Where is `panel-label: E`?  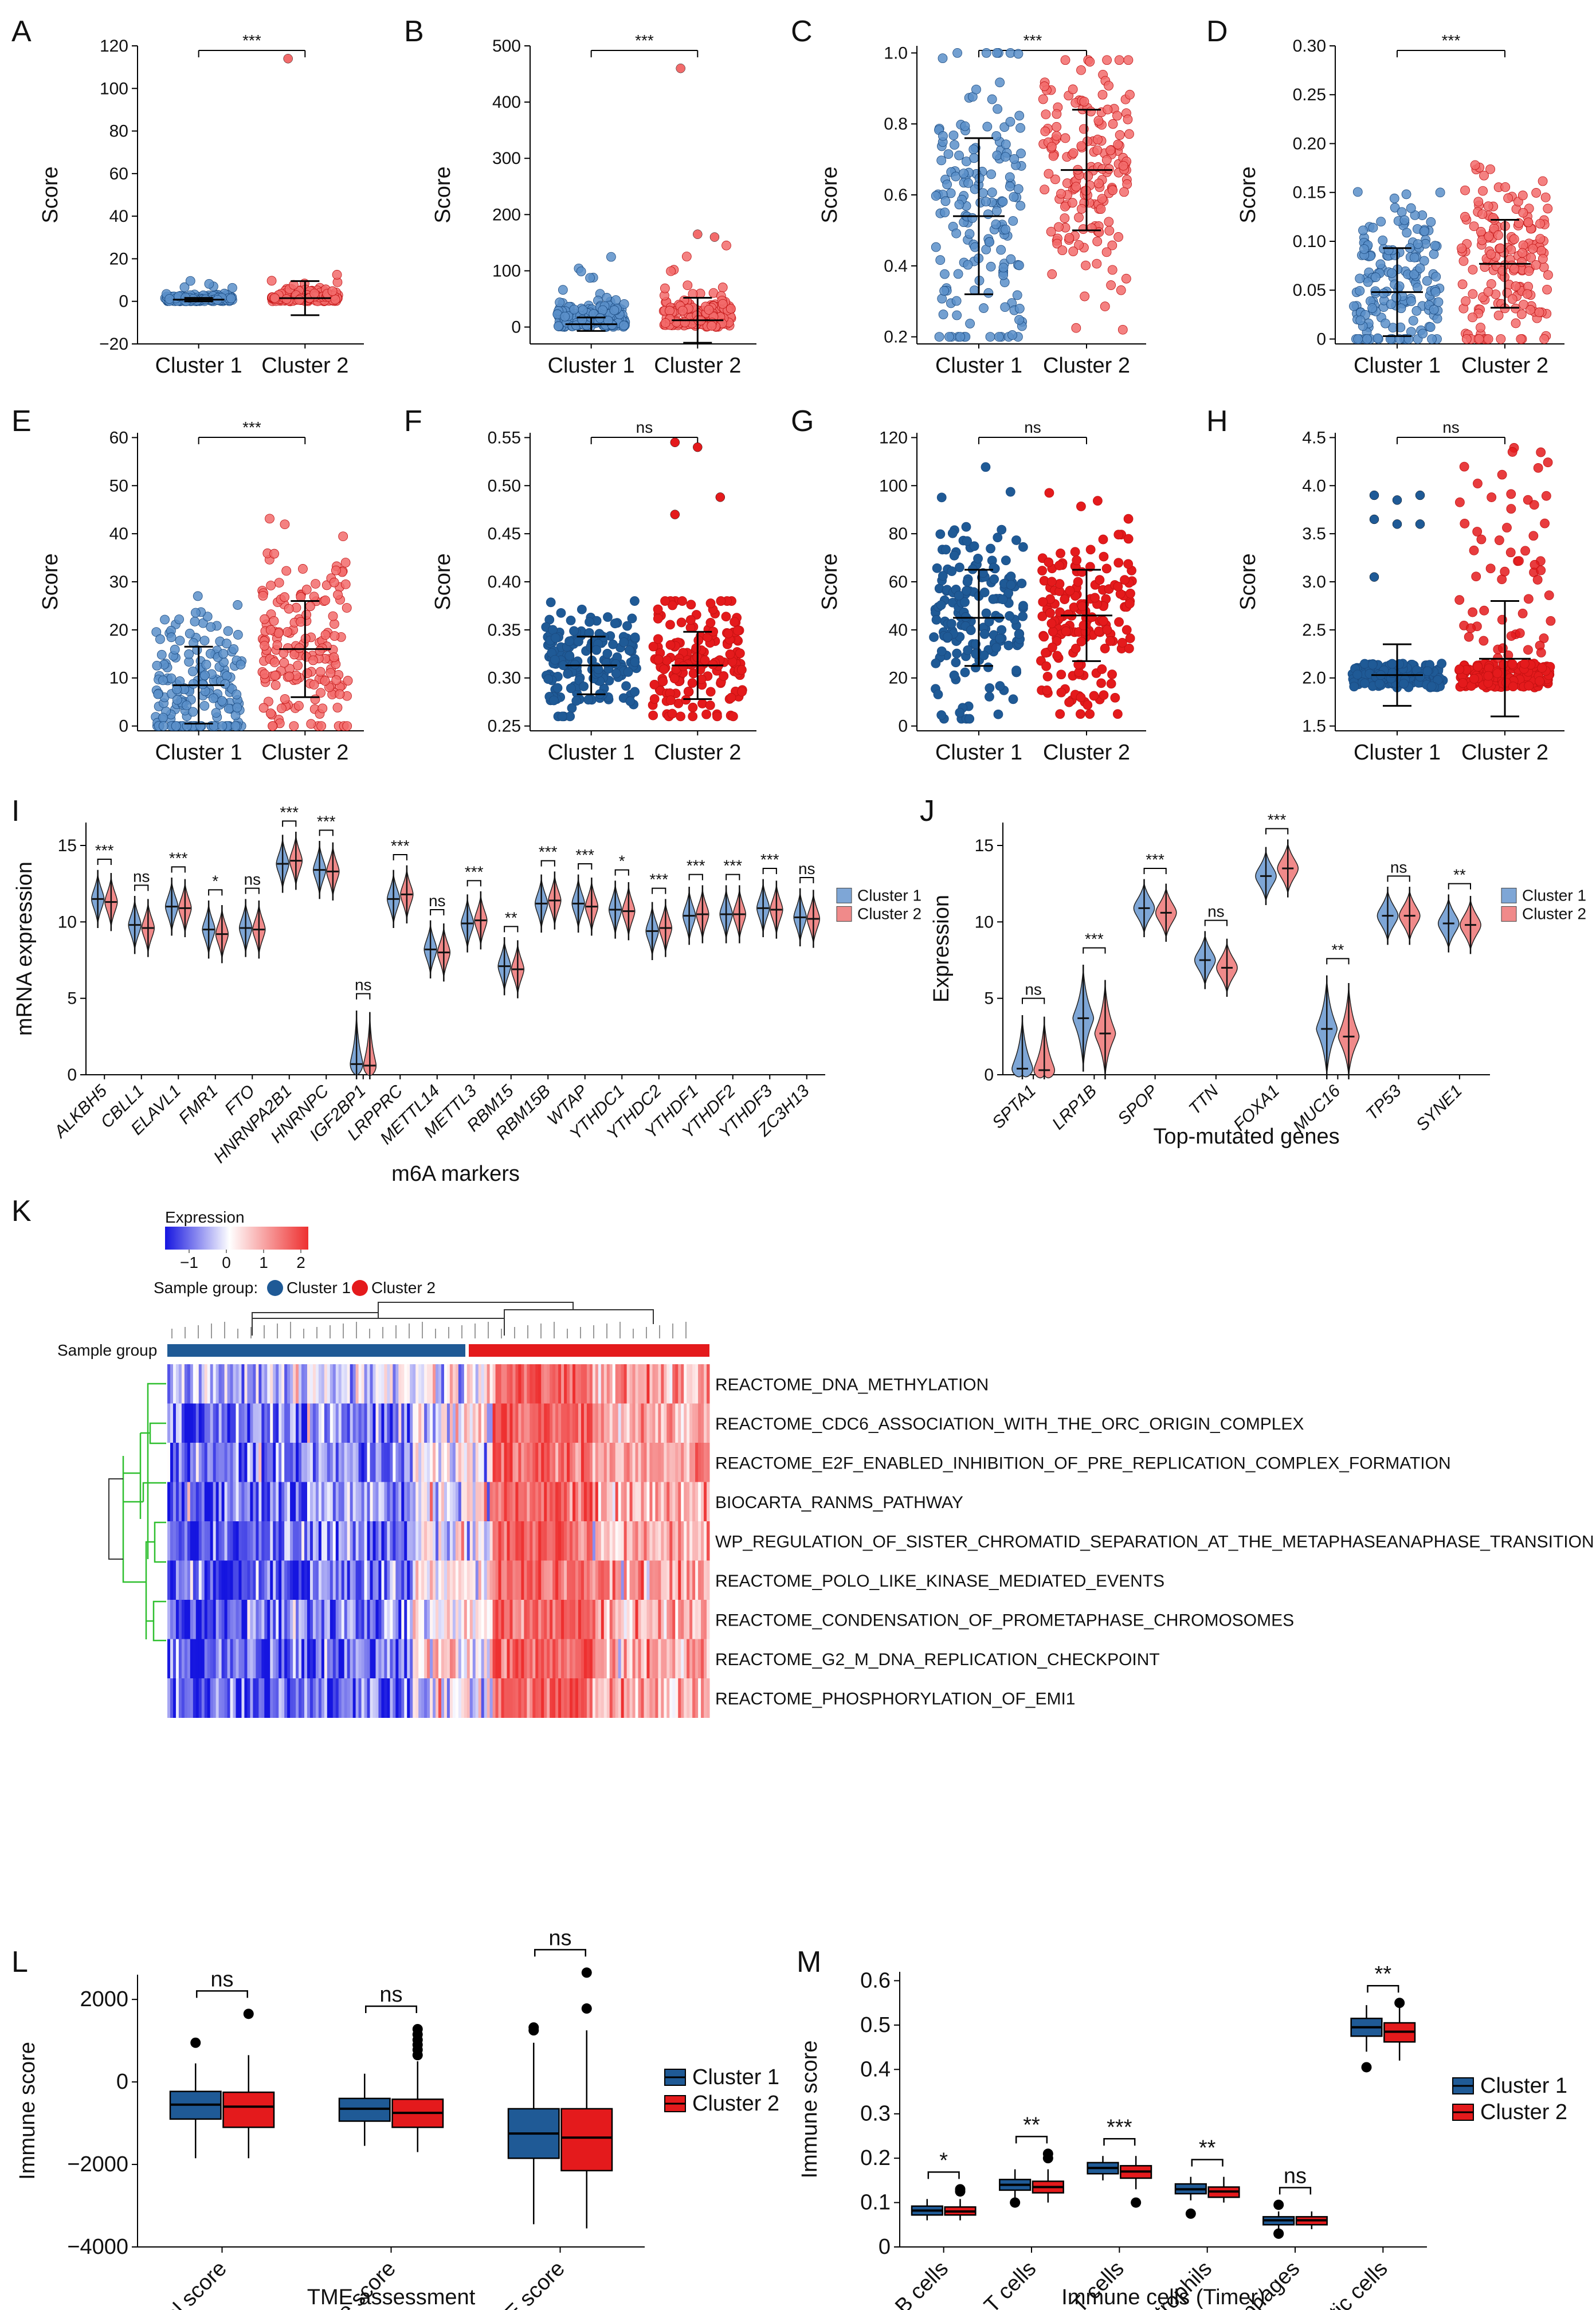 panel-label: E is located at coordinates (21, 421).